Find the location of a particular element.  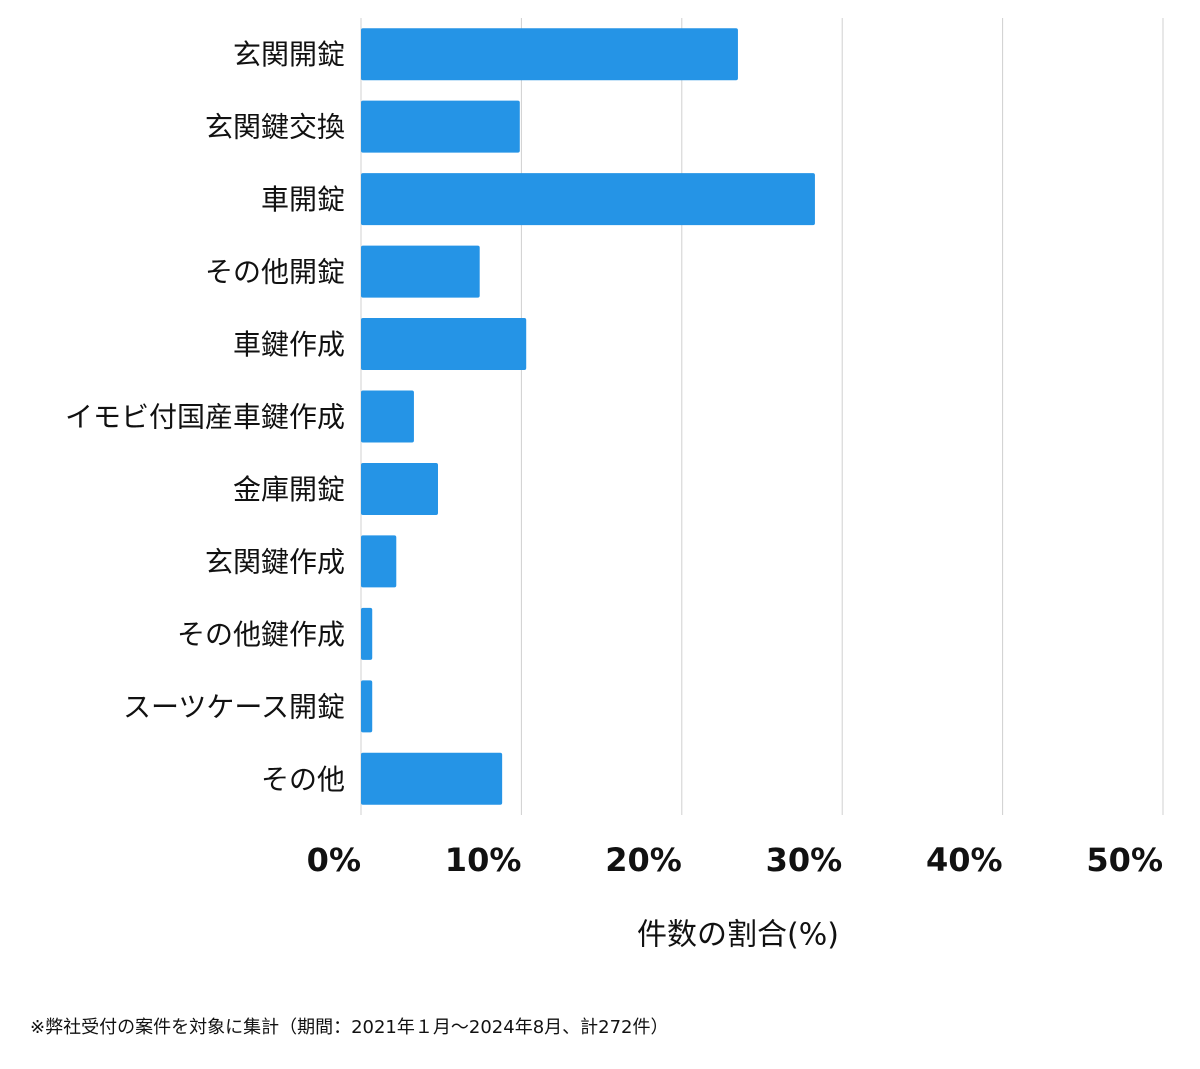

x-tick-label: 20% is located at coordinates (643, 860).